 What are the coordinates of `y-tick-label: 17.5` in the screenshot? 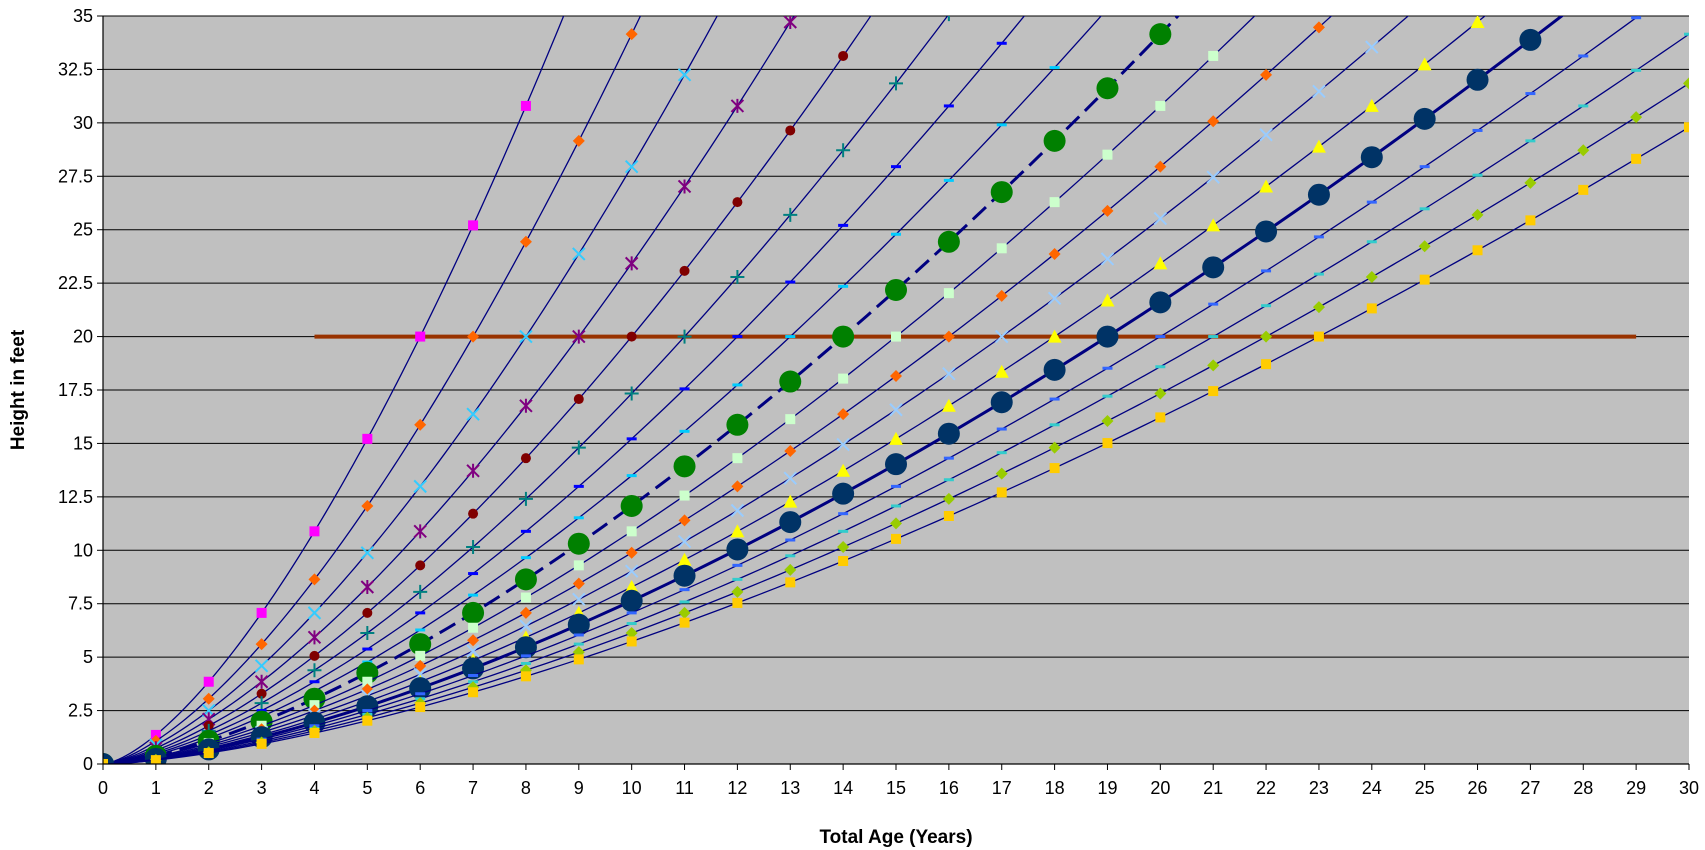 It's located at (75, 390).